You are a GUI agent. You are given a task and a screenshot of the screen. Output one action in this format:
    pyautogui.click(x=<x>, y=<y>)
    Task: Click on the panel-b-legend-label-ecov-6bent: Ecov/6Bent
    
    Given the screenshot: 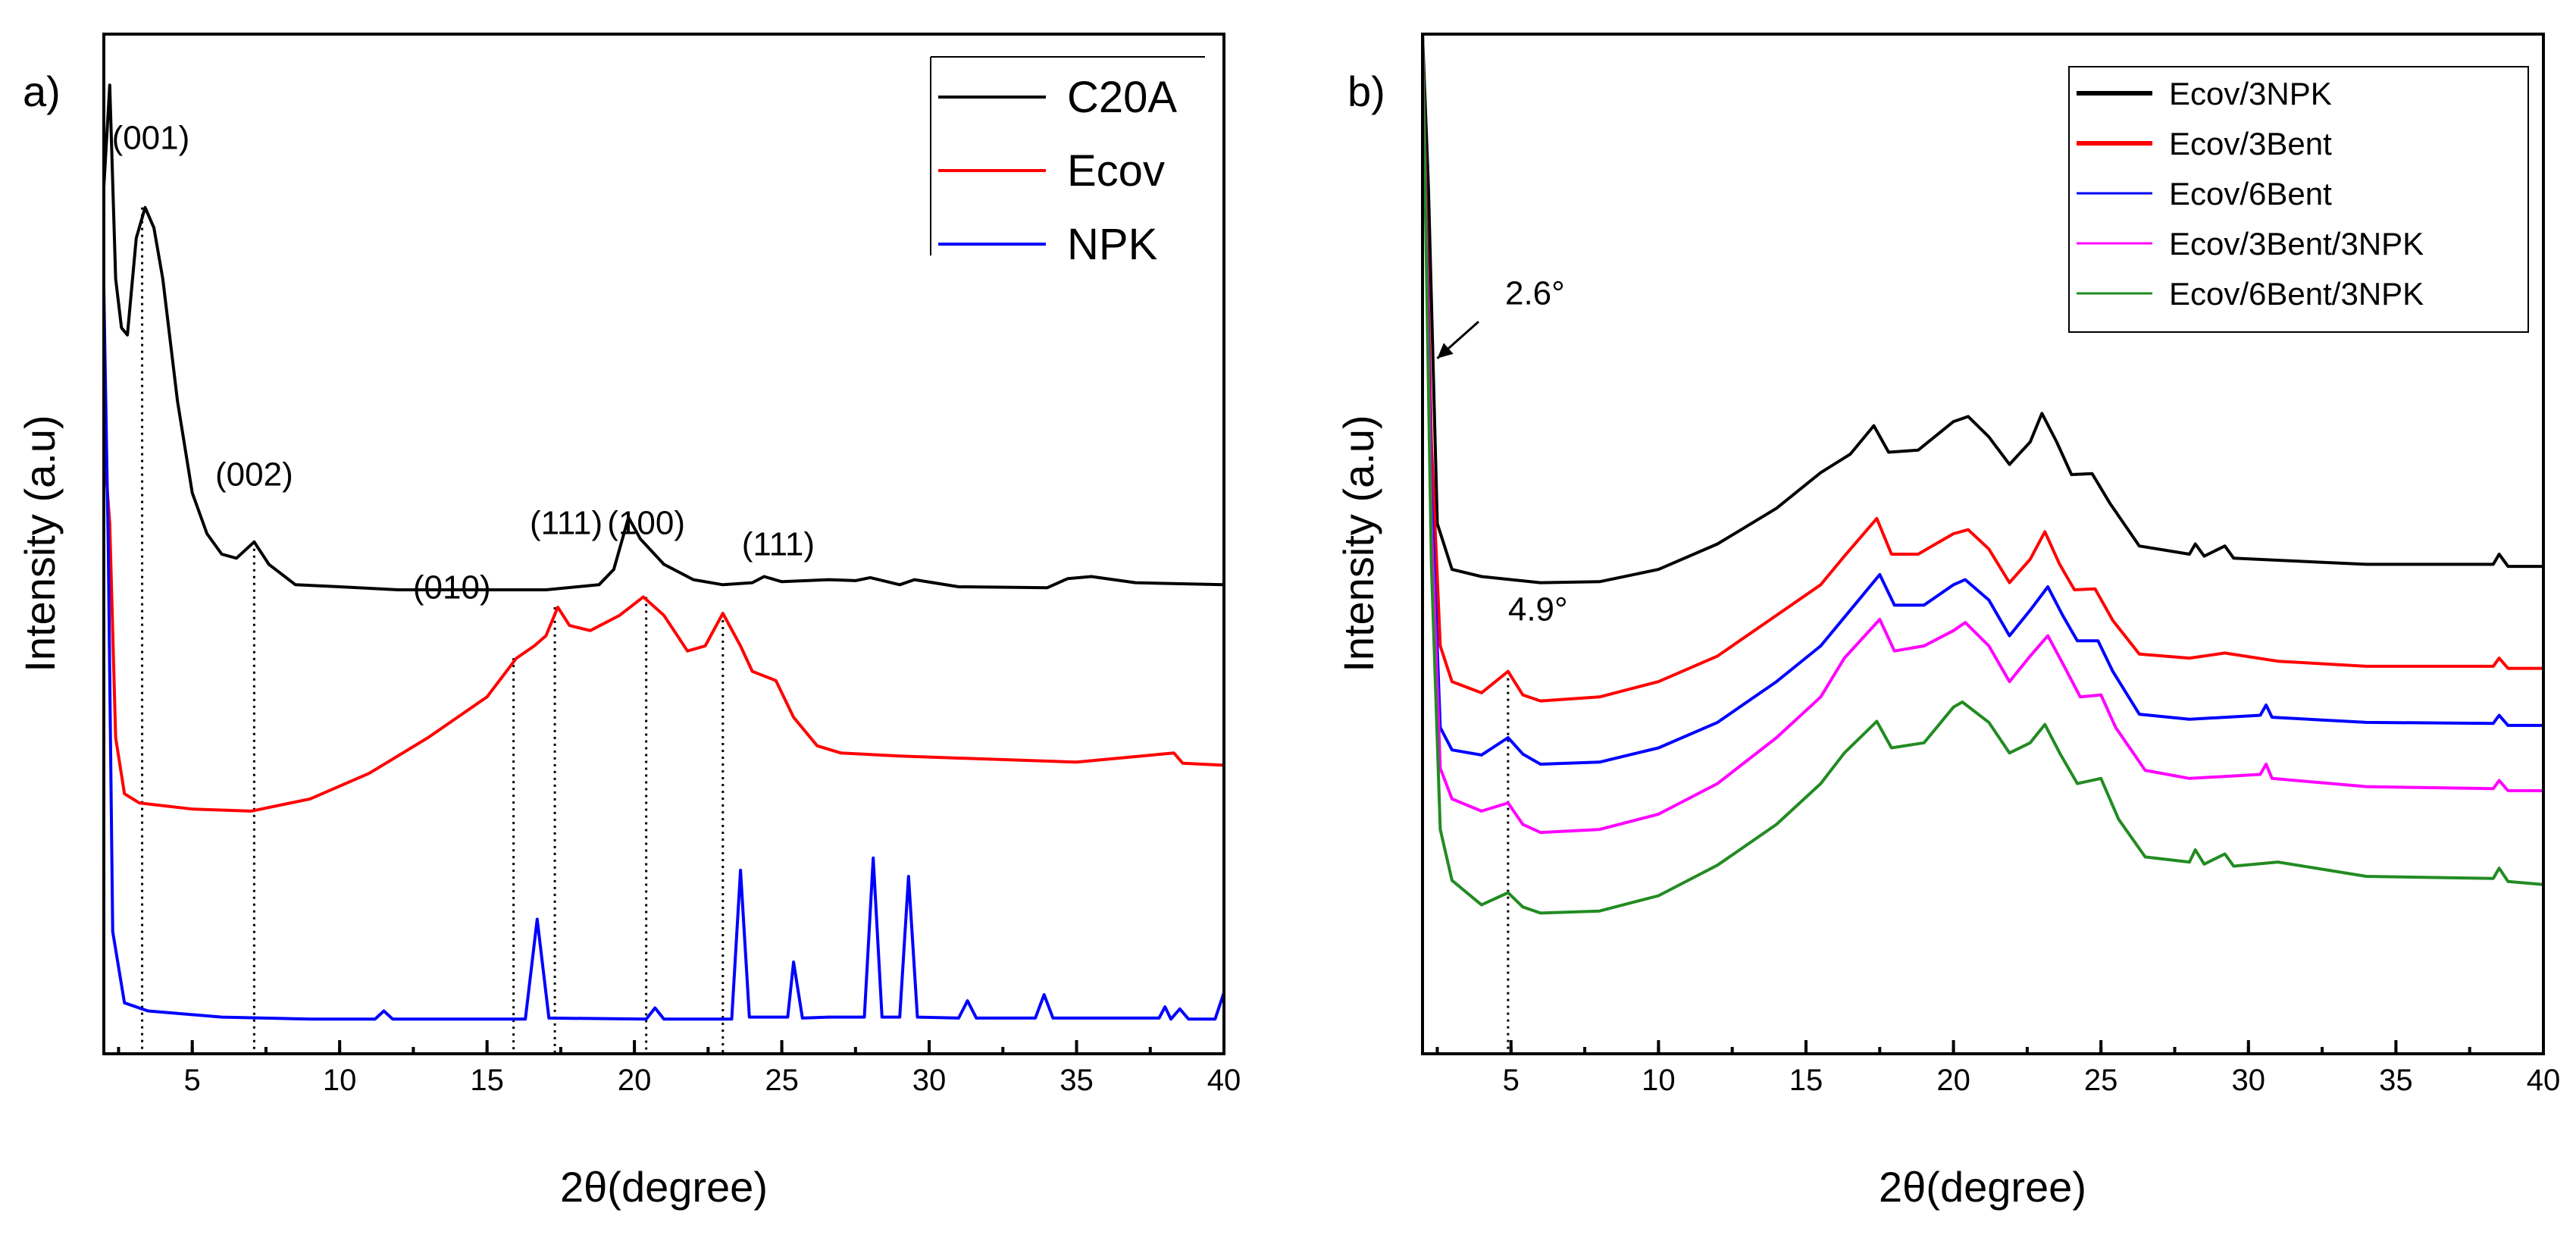 What is the action you would take?
    pyautogui.click(x=2250, y=194)
    